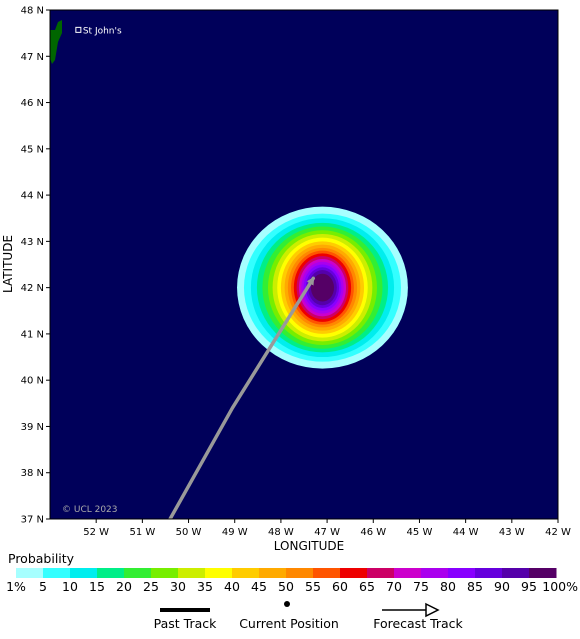 This screenshot has width=580, height=639. What do you see at coordinates (32, 473) in the screenshot?
I see `y-tick-label: 38 N` at bounding box center [32, 473].